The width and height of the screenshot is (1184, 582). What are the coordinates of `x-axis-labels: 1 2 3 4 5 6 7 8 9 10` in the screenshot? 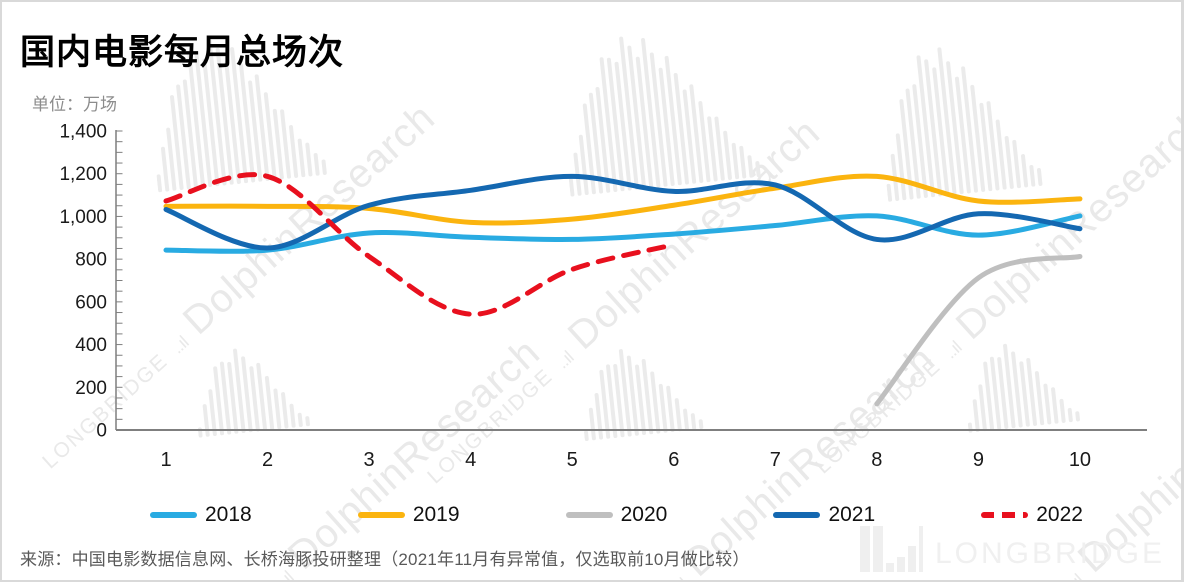 It's located at (625, 460).